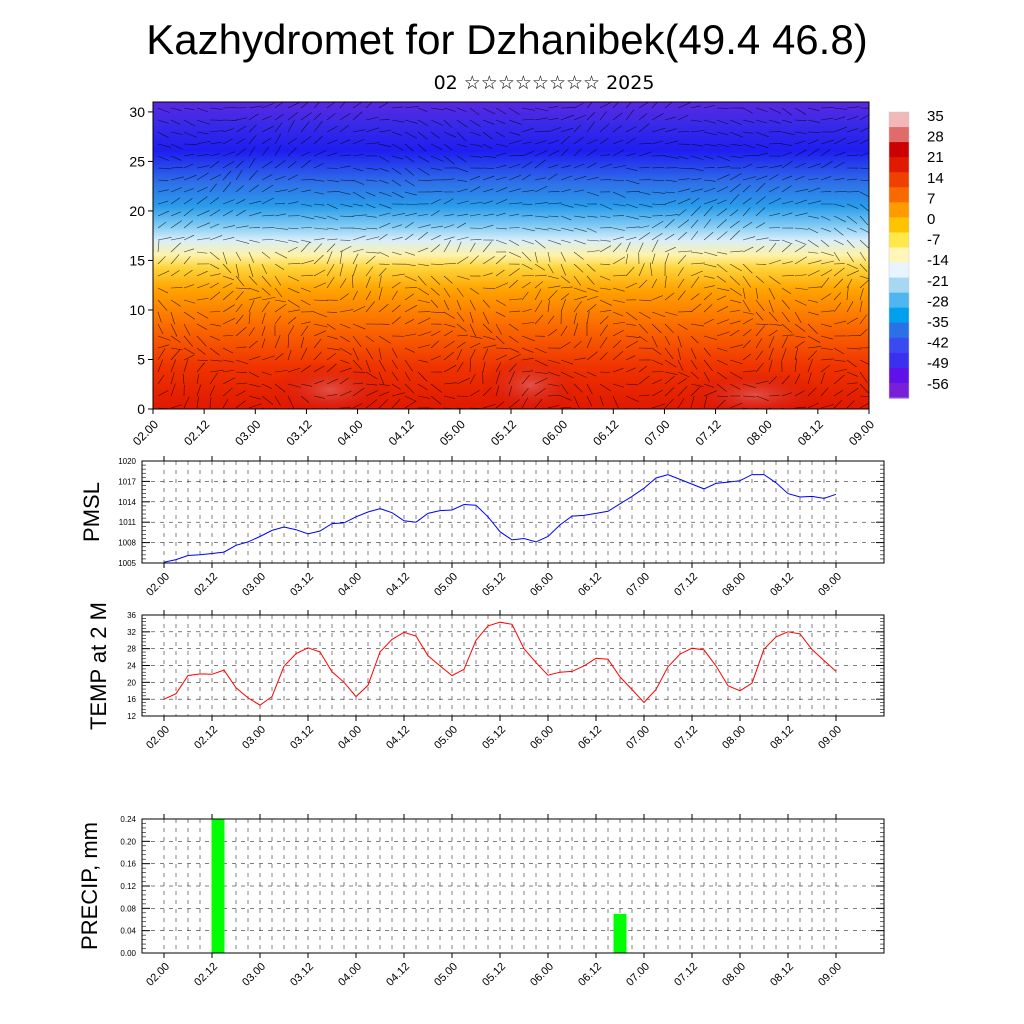 The height and width of the screenshot is (1024, 1024). What do you see at coordinates (89, 886) in the screenshot?
I see `precip-y-label: PRECIP, mm` at bounding box center [89, 886].